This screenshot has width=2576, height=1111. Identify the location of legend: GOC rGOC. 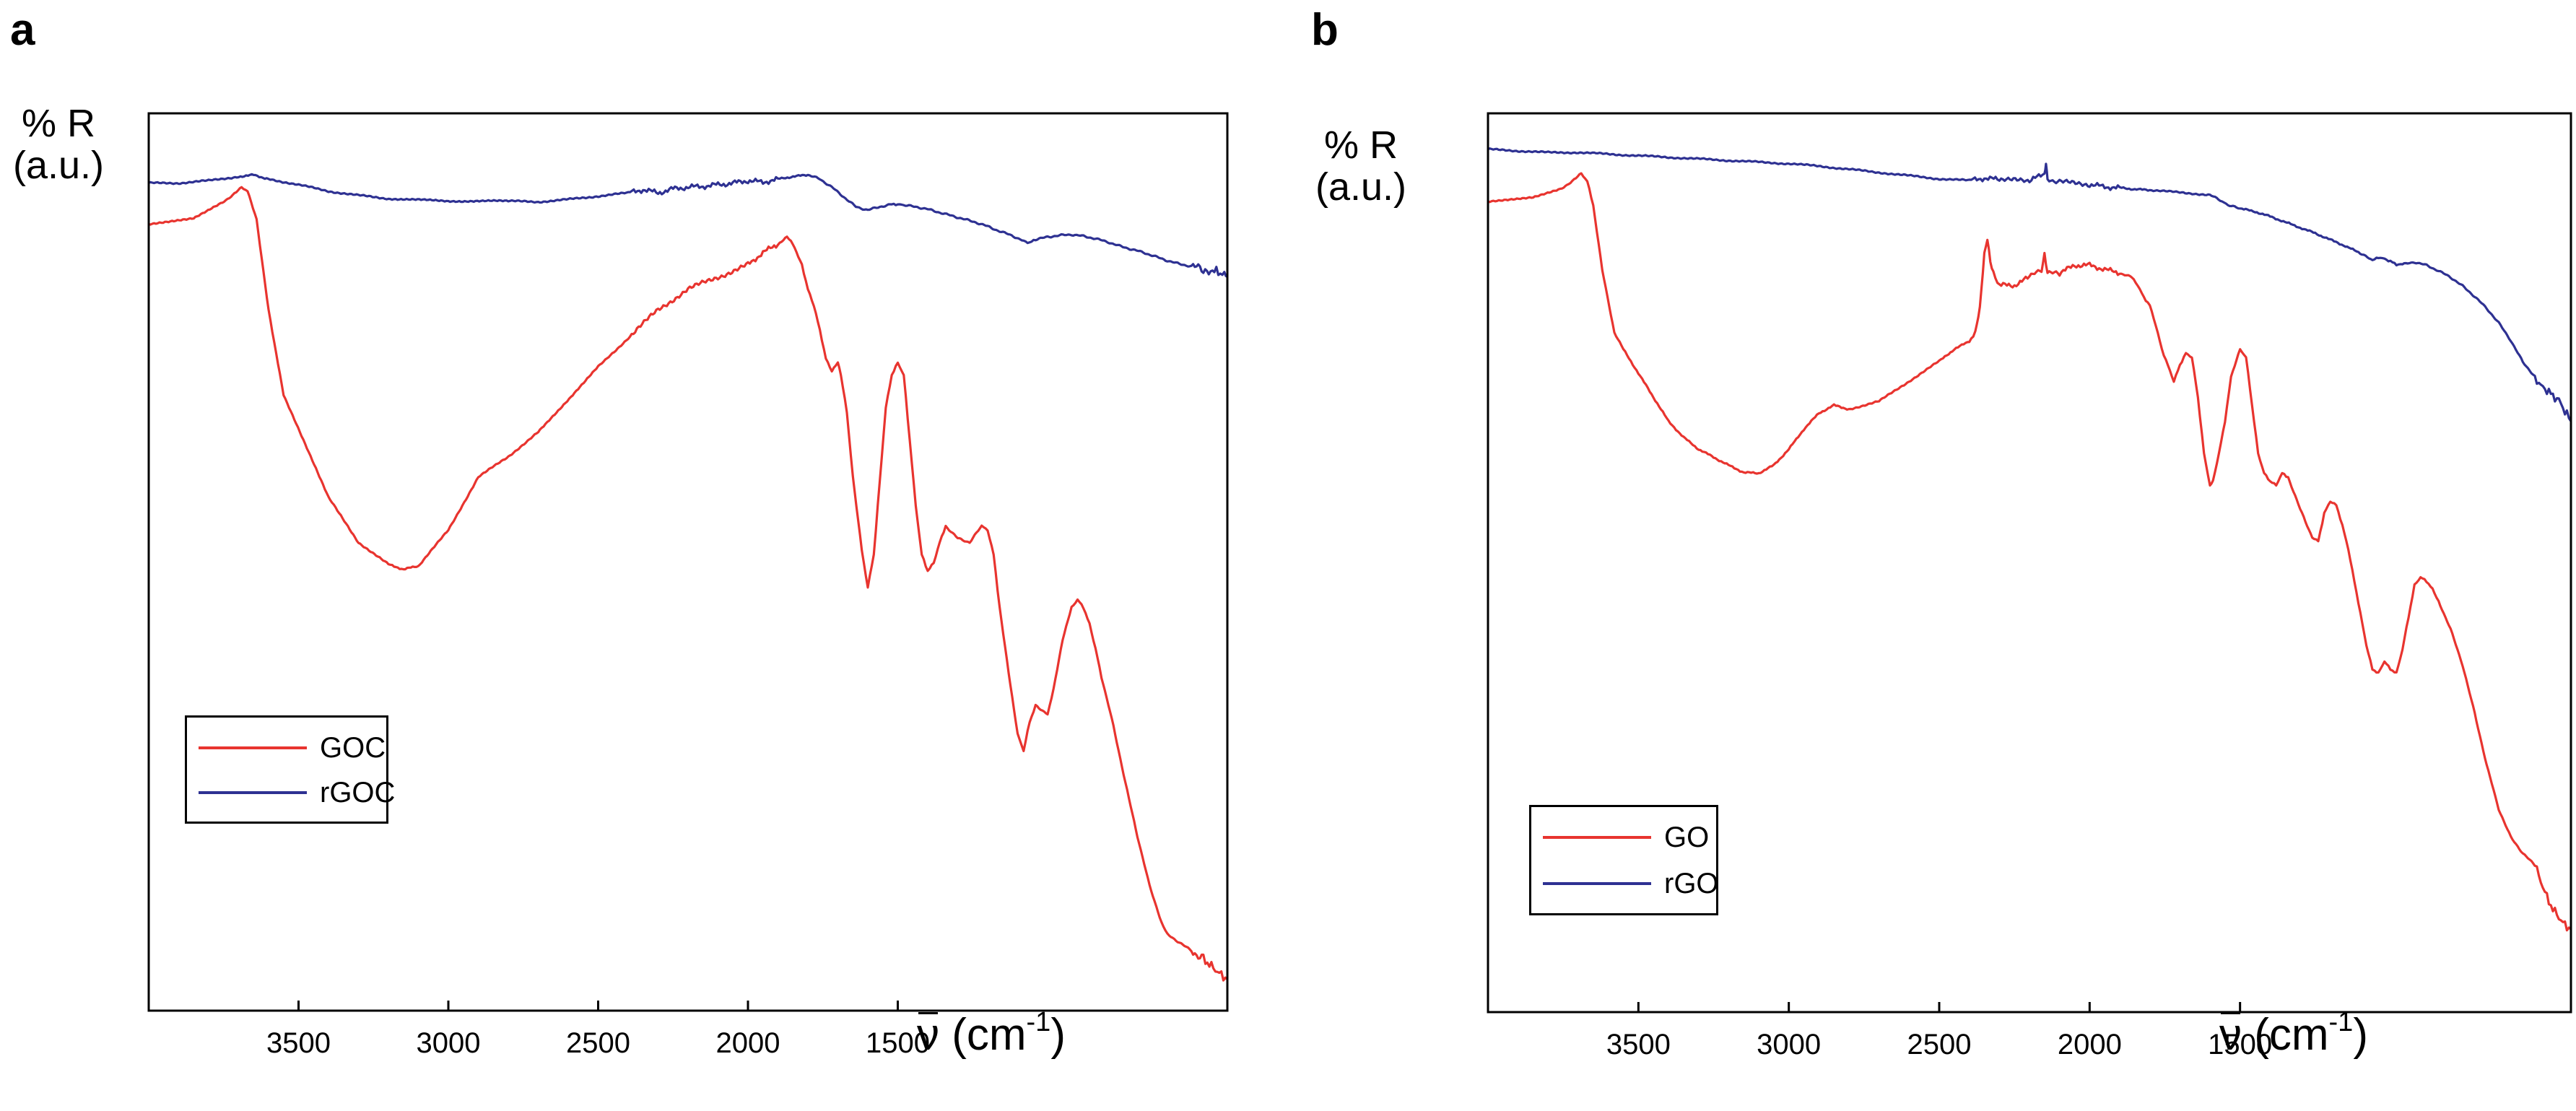
(290, 769).